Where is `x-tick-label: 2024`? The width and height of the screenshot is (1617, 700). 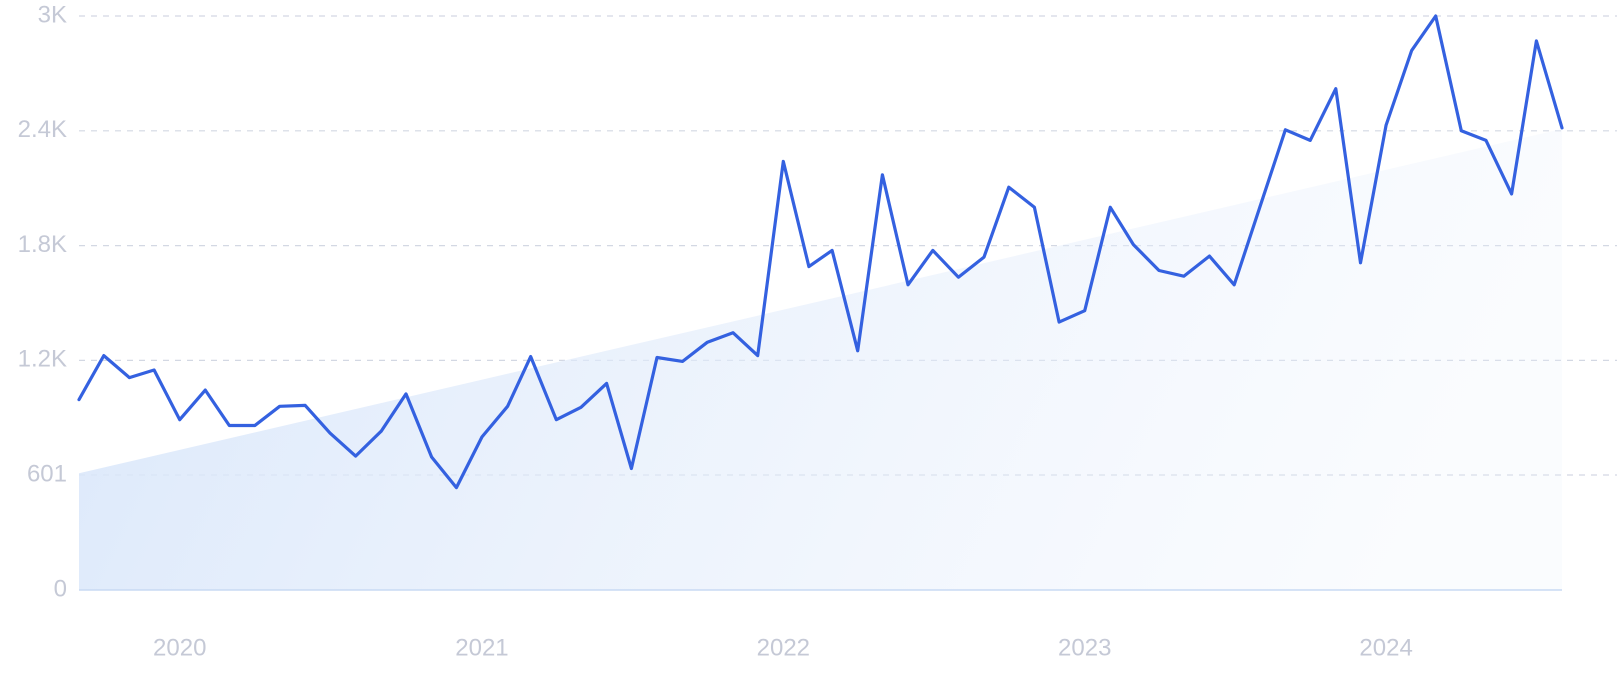
x-tick-label: 2024 is located at coordinates (1385, 647).